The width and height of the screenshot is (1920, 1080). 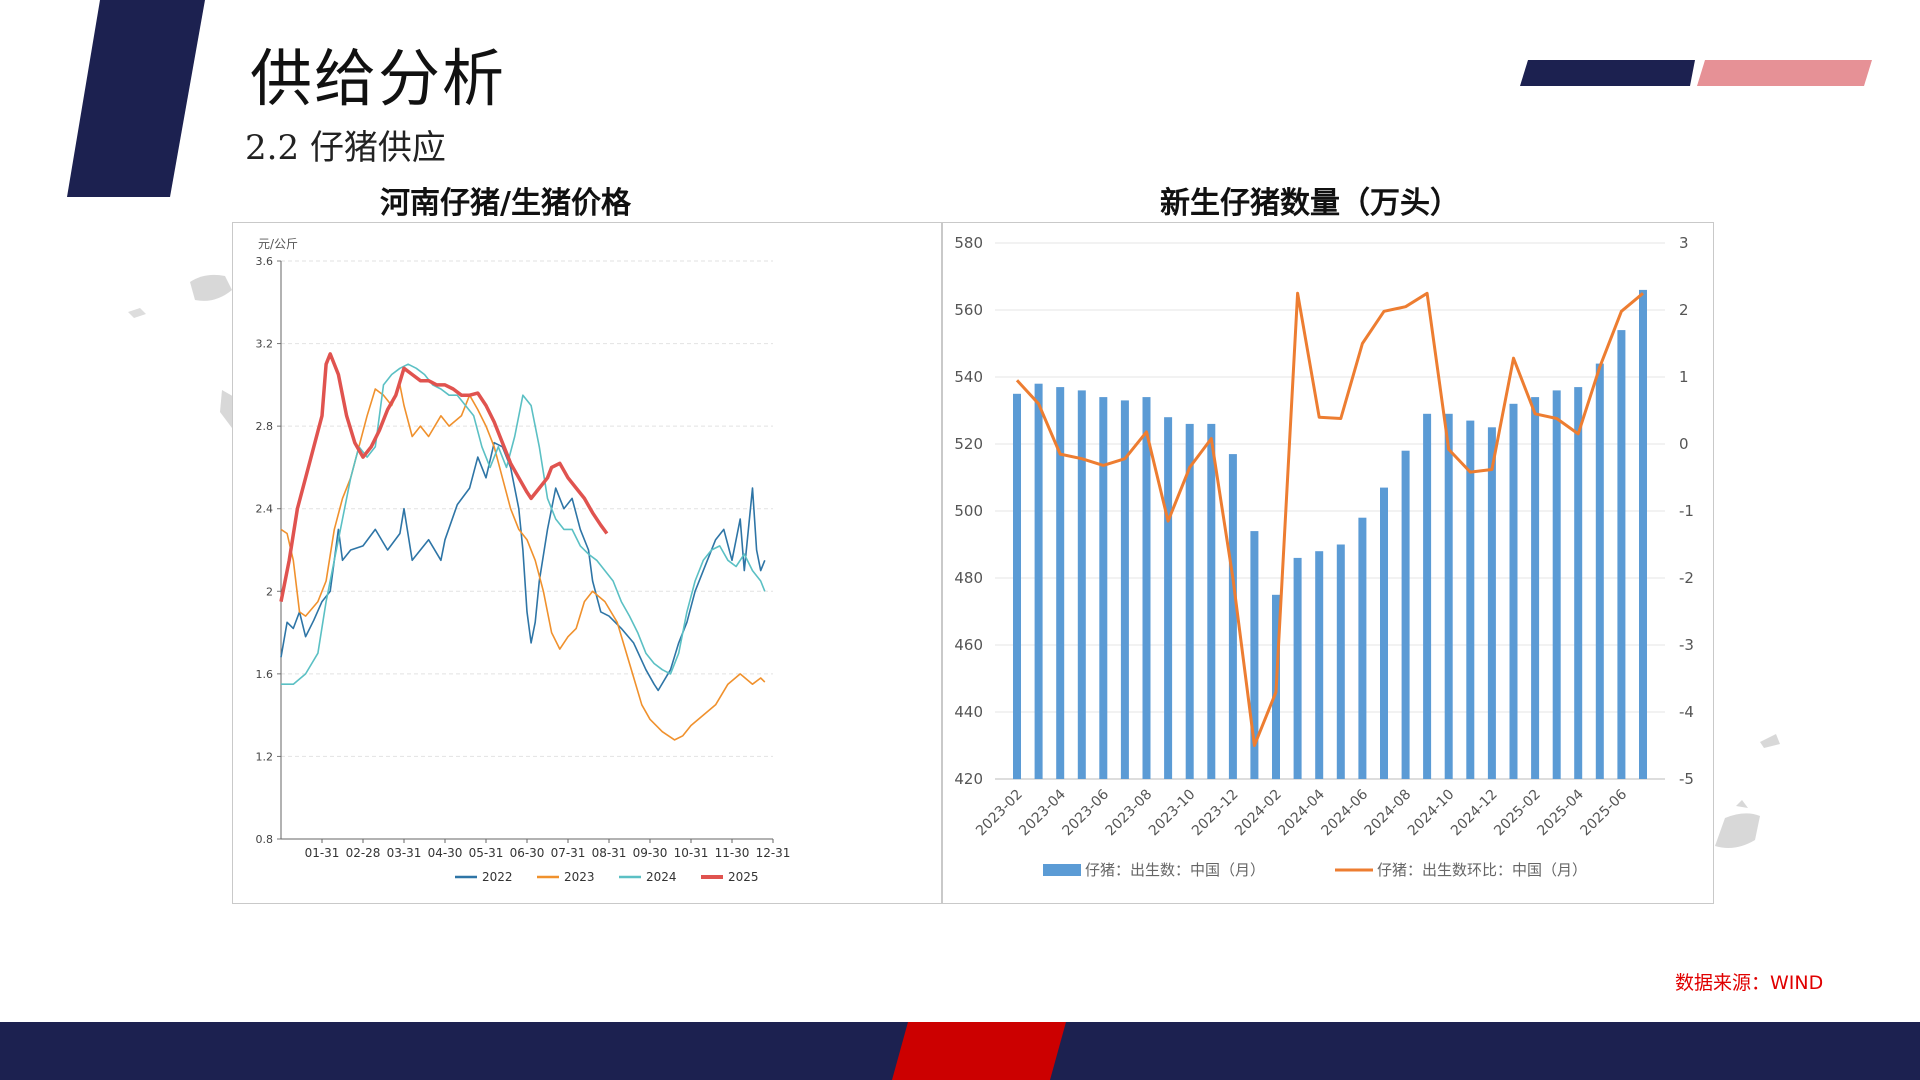 What do you see at coordinates (1085, 812) in the screenshot?
I see `x-tick-label: 2023-06` at bounding box center [1085, 812].